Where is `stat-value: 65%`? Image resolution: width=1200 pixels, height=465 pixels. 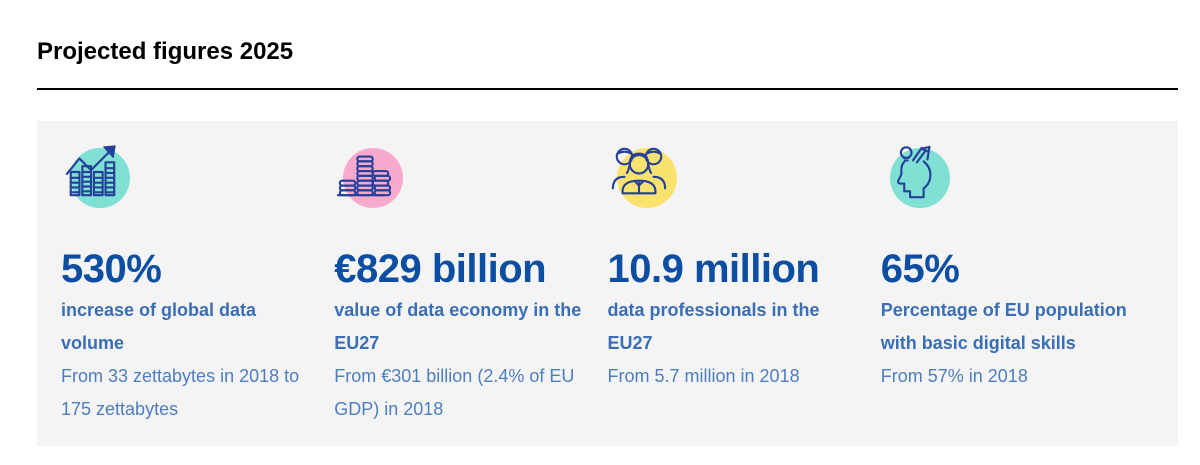
stat-value: 65% is located at coordinates (920, 268).